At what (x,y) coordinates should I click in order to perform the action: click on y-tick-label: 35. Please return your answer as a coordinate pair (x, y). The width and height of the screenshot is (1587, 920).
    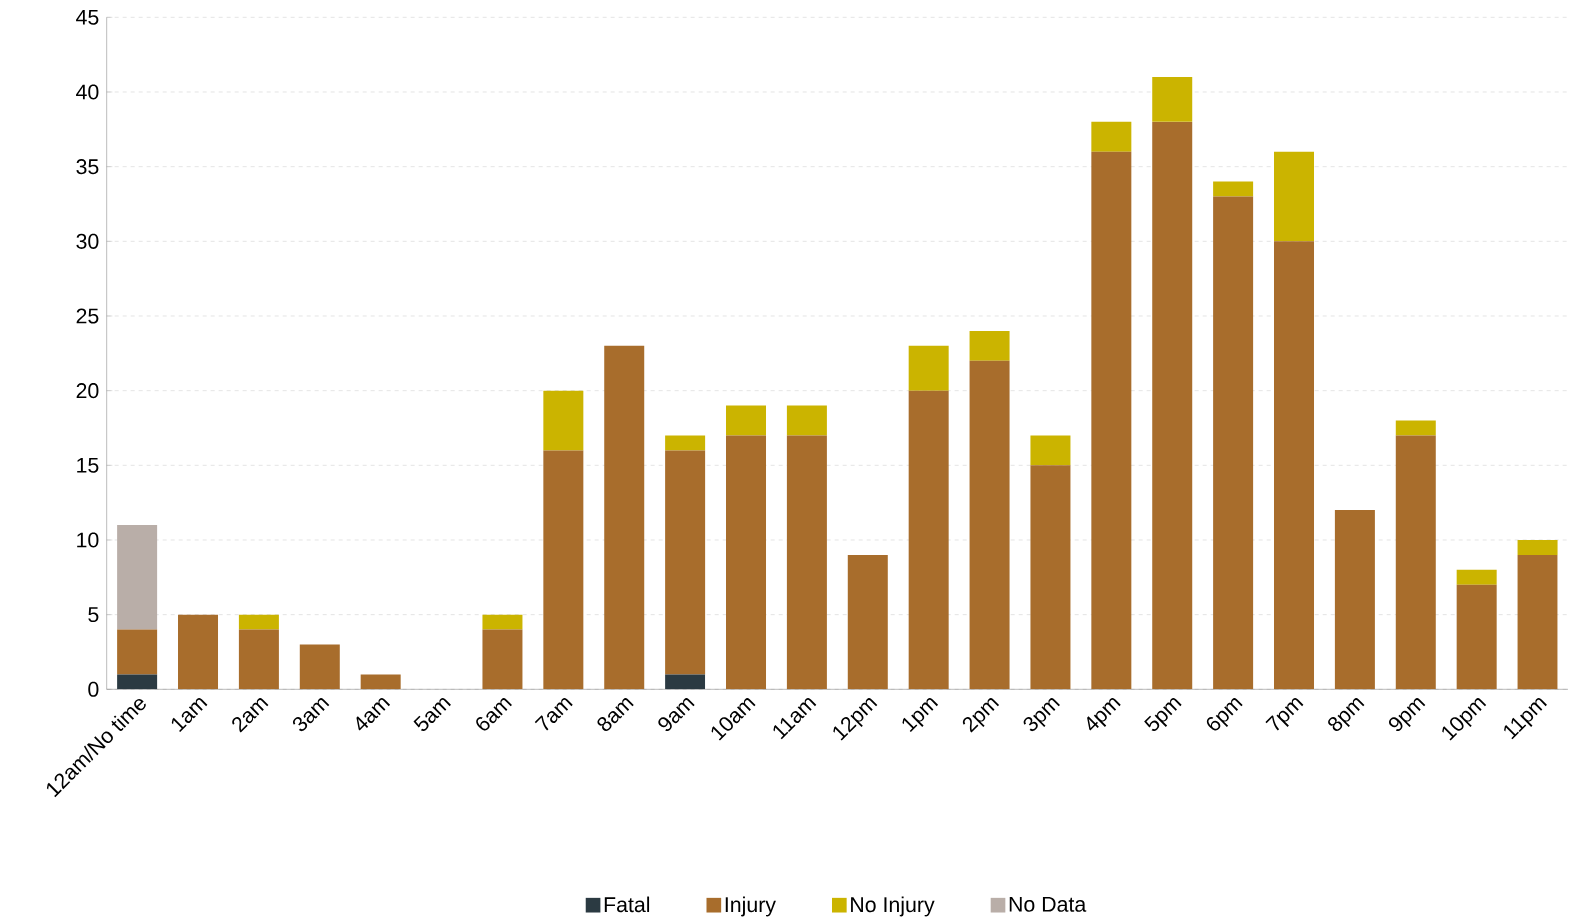
    Looking at the image, I should click on (87, 167).